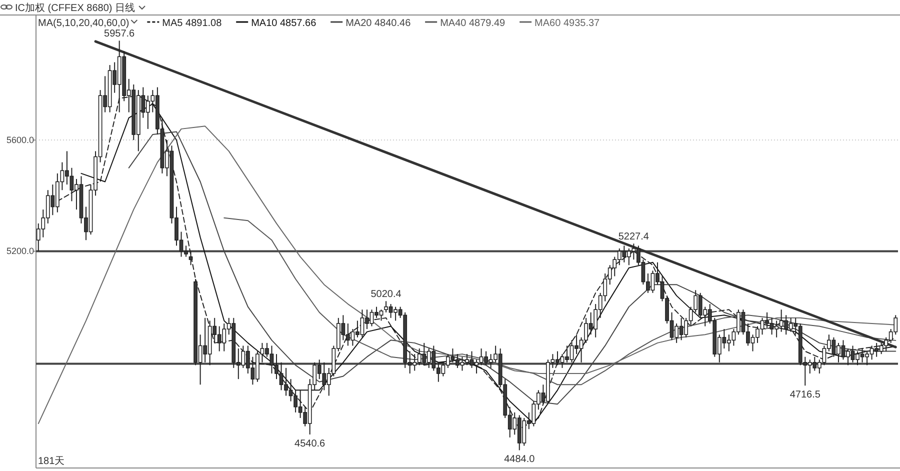  Describe the element at coordinates (379, 23) in the screenshot. I see `legend-label: MA20 4840.46` at that location.